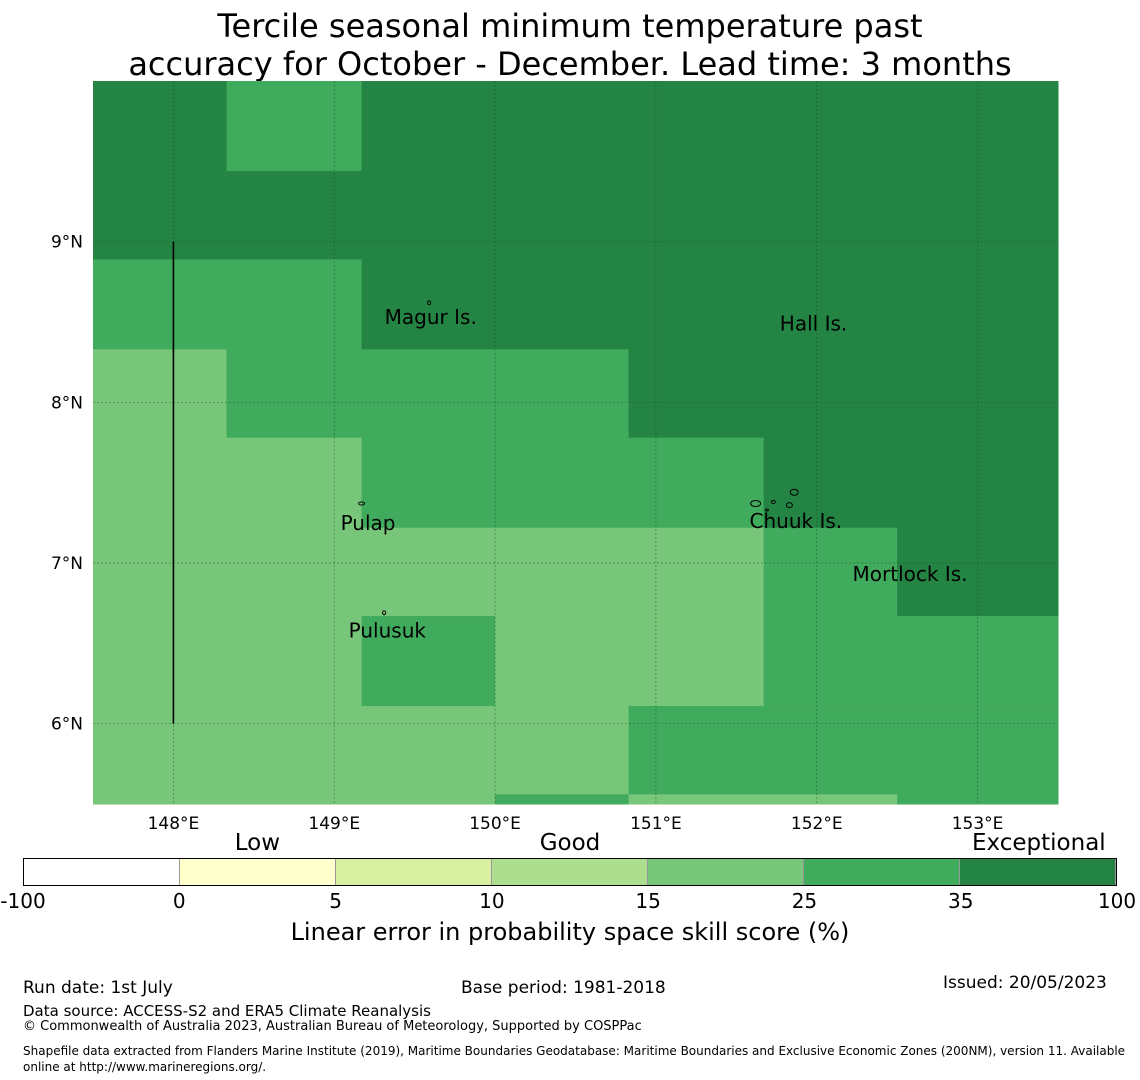 The width and height of the screenshot is (1140, 1080). I want to click on longitude-tick-label: 150°E, so click(495, 824).